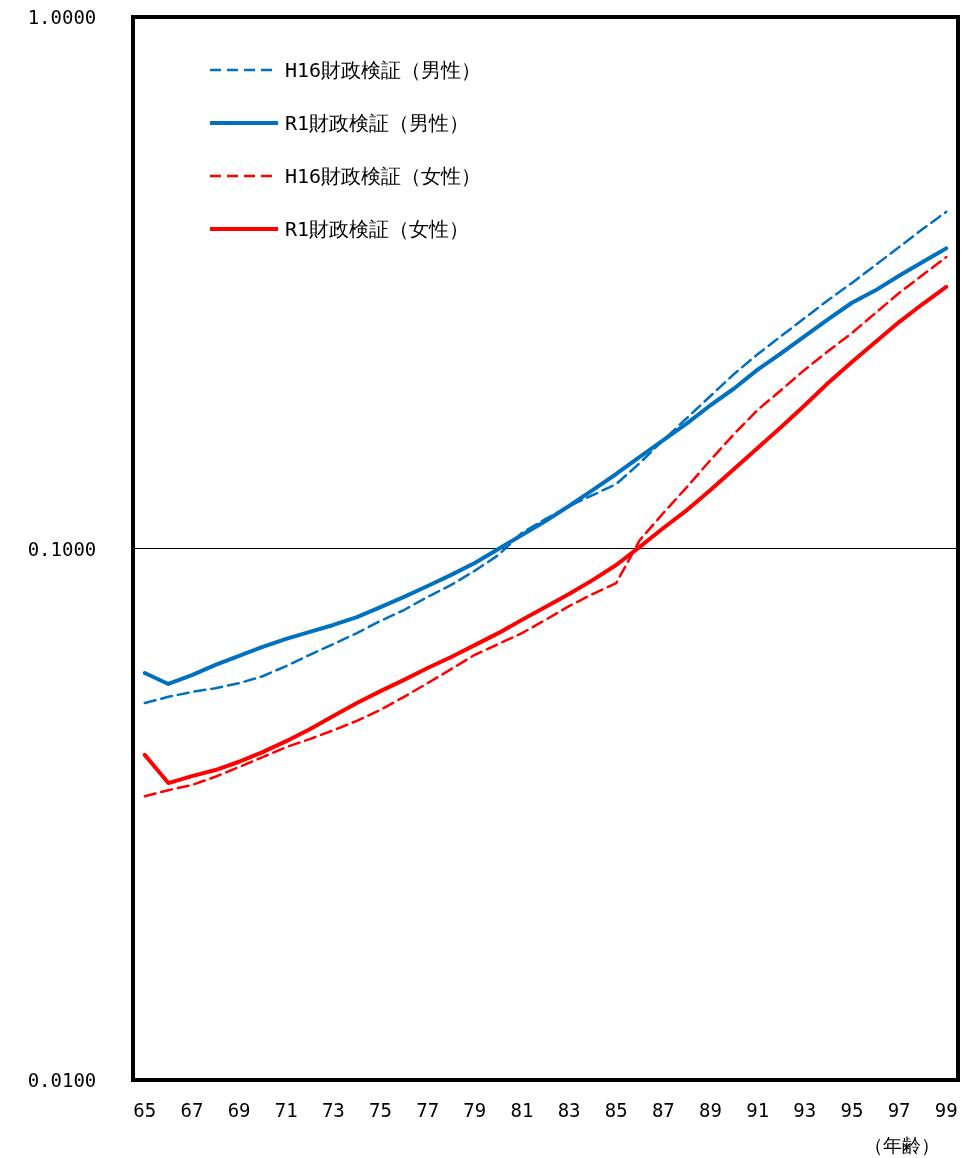 The image size is (977, 1158). Describe the element at coordinates (377, 229) in the screenshot. I see `legend-label: R1財政検証（女性）` at that location.